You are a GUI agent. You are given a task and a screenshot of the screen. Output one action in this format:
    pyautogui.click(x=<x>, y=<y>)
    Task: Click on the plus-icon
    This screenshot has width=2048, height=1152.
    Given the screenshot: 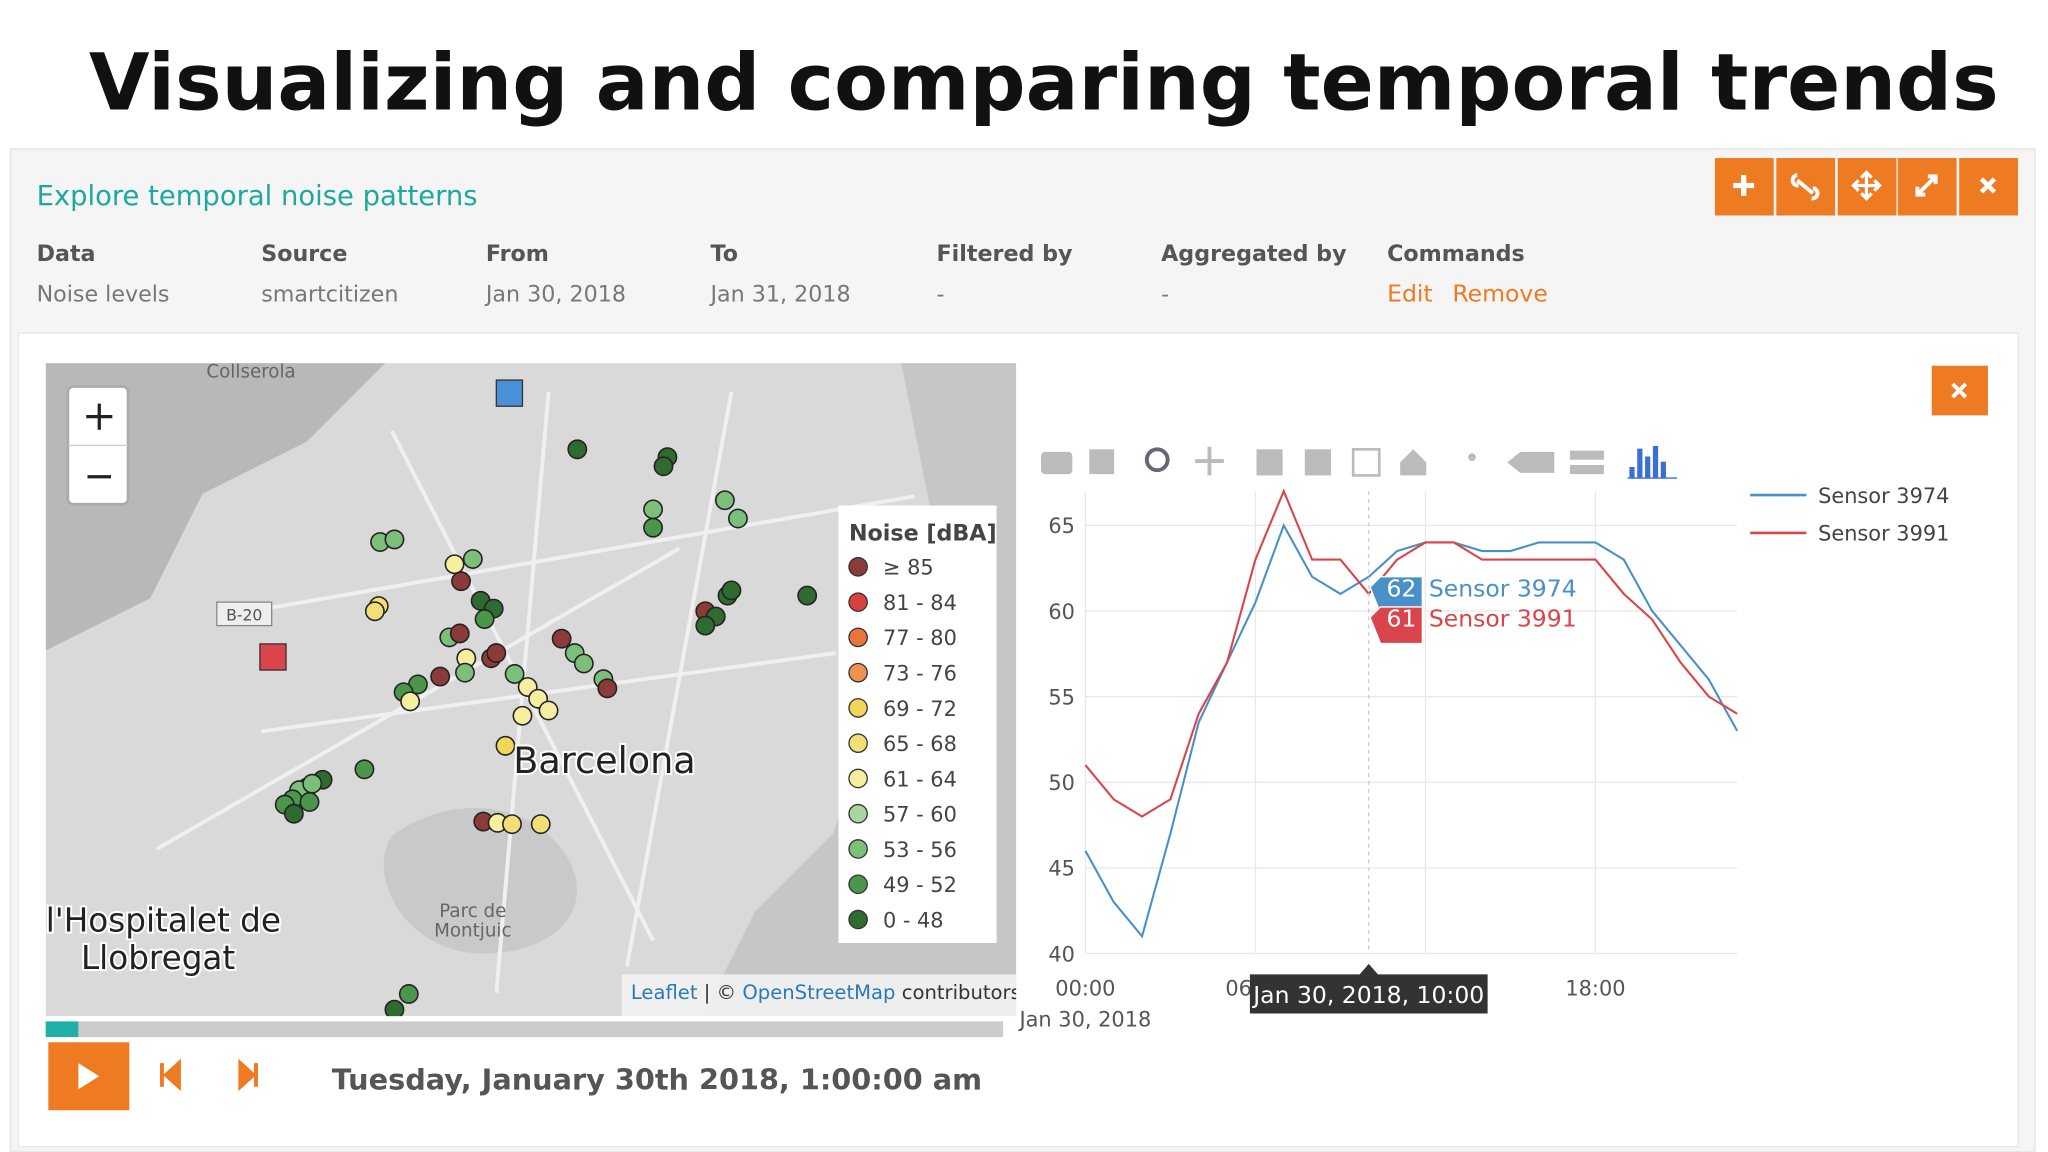 What is the action you would take?
    pyautogui.click(x=1744, y=185)
    